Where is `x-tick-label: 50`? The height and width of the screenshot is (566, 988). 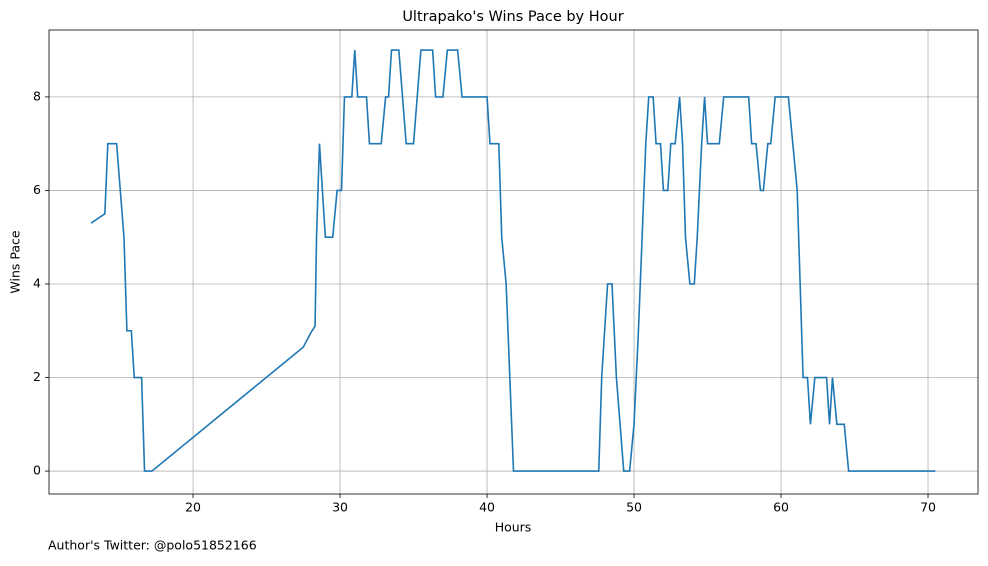
x-tick-label: 50 is located at coordinates (634, 507).